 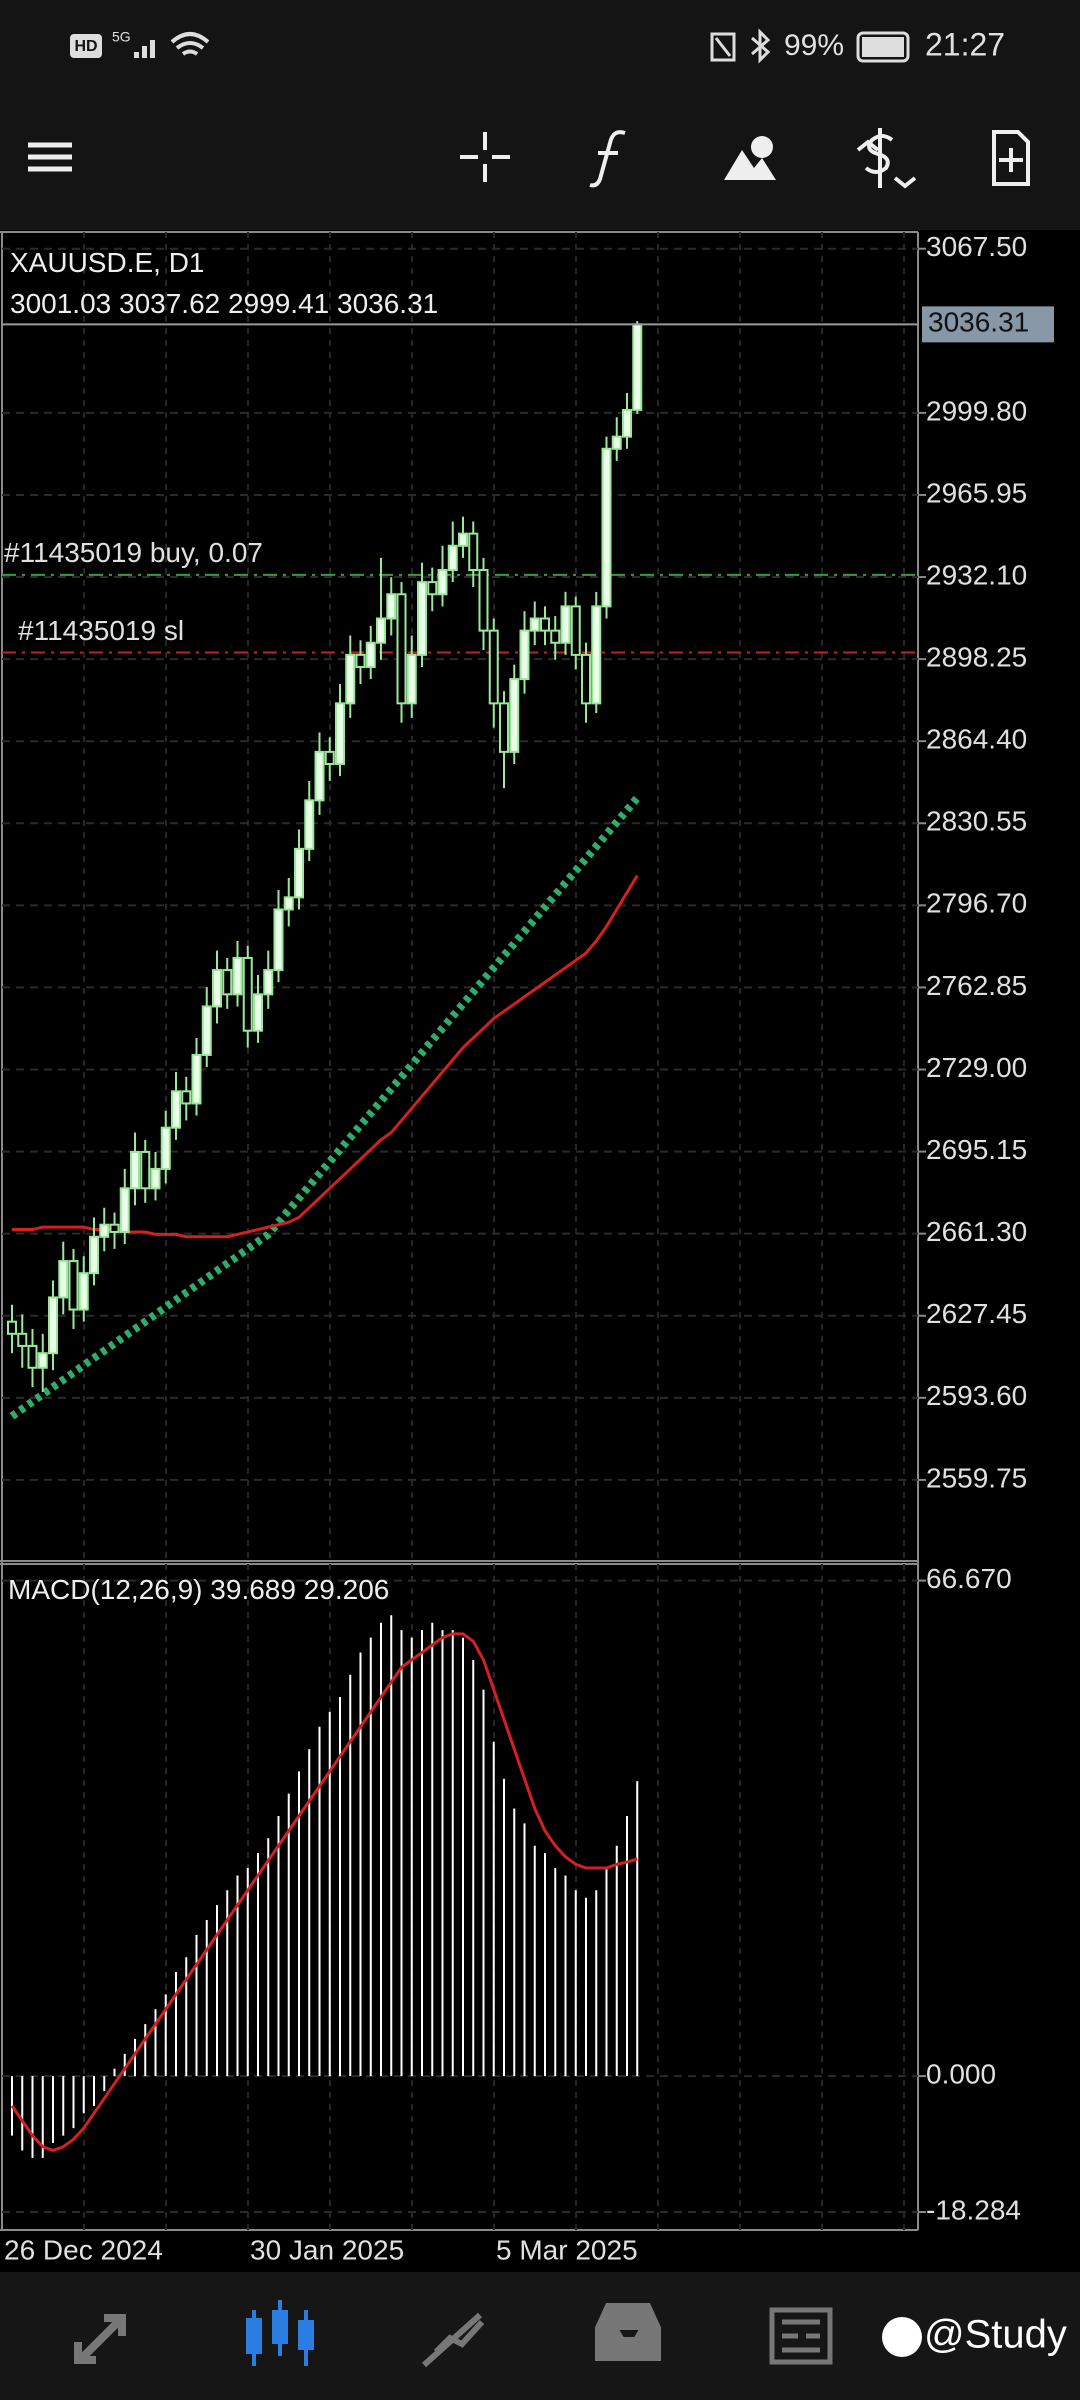 What do you see at coordinates (253, 1589) in the screenshot?
I see `macd-value: 39.689` at bounding box center [253, 1589].